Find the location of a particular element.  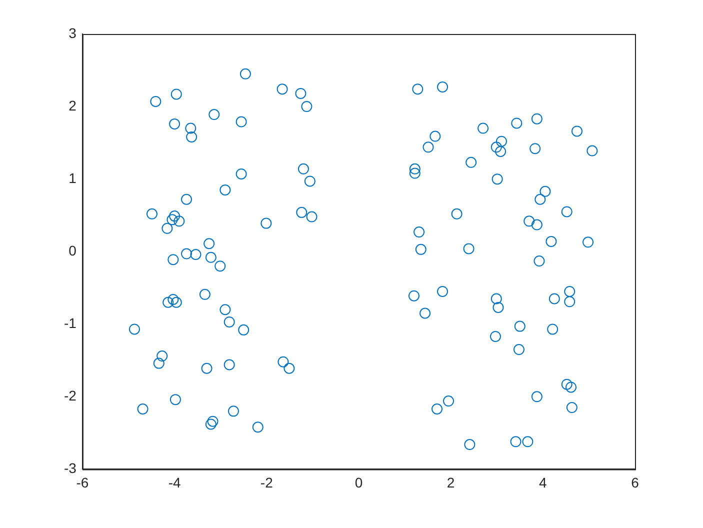

y-tick-label: 2 is located at coordinates (72, 105).